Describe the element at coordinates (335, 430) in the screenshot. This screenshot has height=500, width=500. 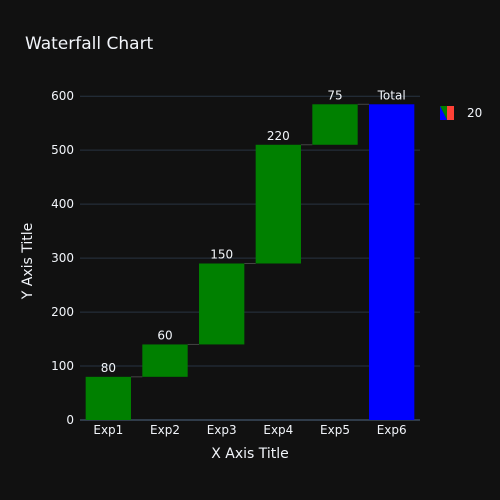
I see `x-tick-label: Exp5` at that location.